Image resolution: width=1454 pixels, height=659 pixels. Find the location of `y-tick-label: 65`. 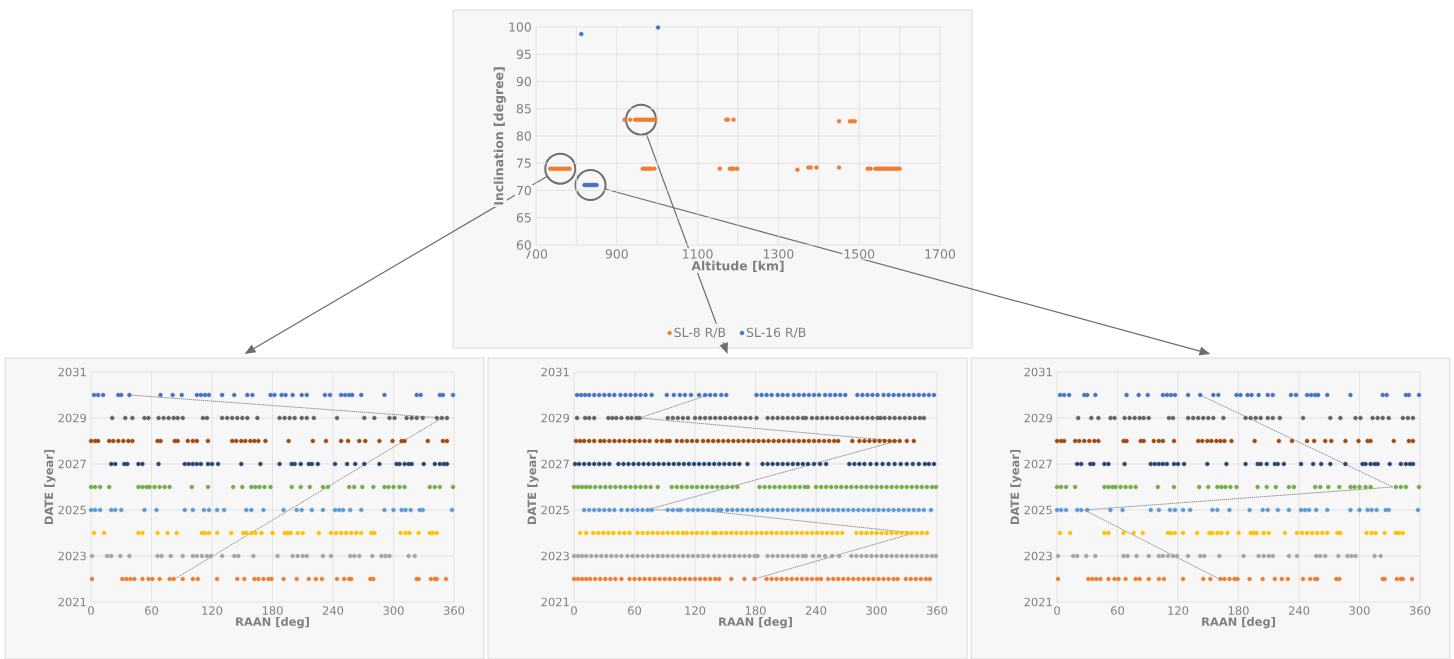

y-tick-label: 65 is located at coordinates (523, 218).